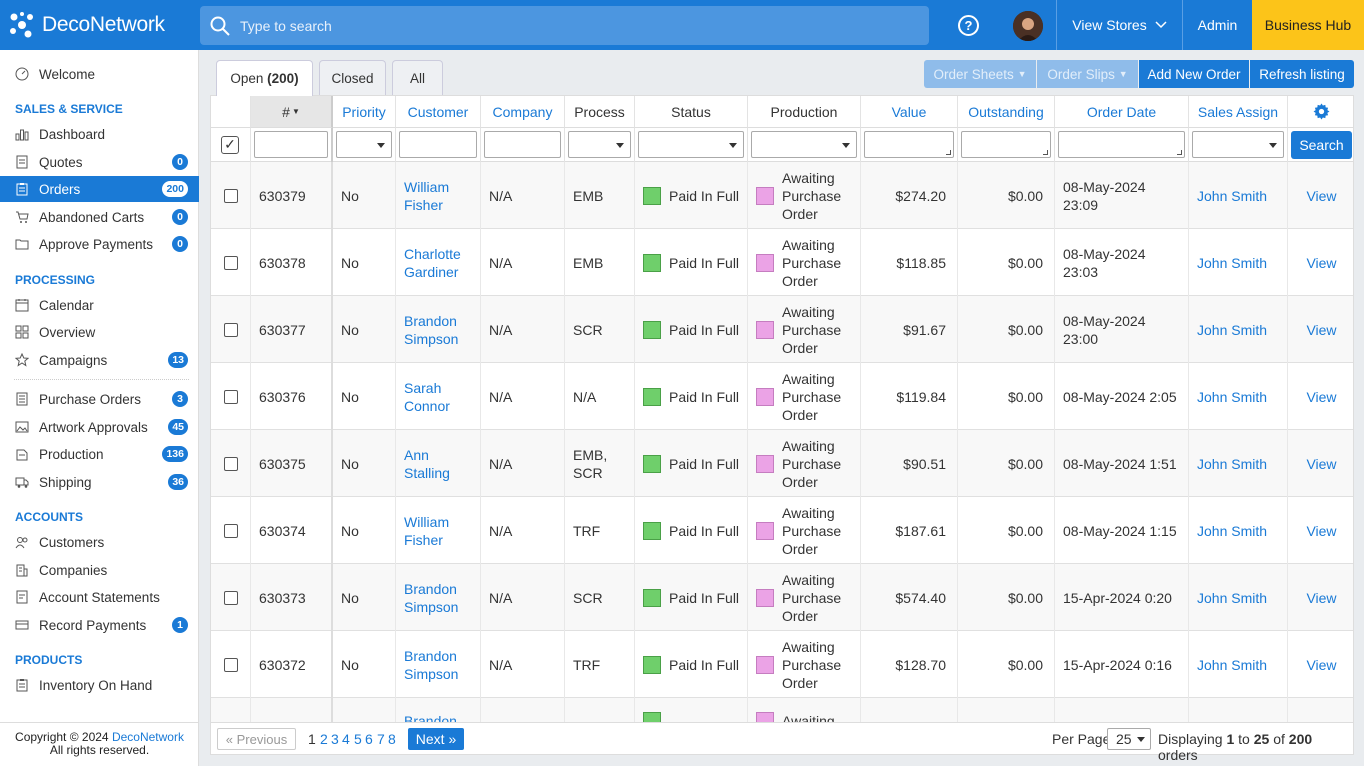  I want to click on sidebar-item-quotes: Quotes 0, so click(99, 162).